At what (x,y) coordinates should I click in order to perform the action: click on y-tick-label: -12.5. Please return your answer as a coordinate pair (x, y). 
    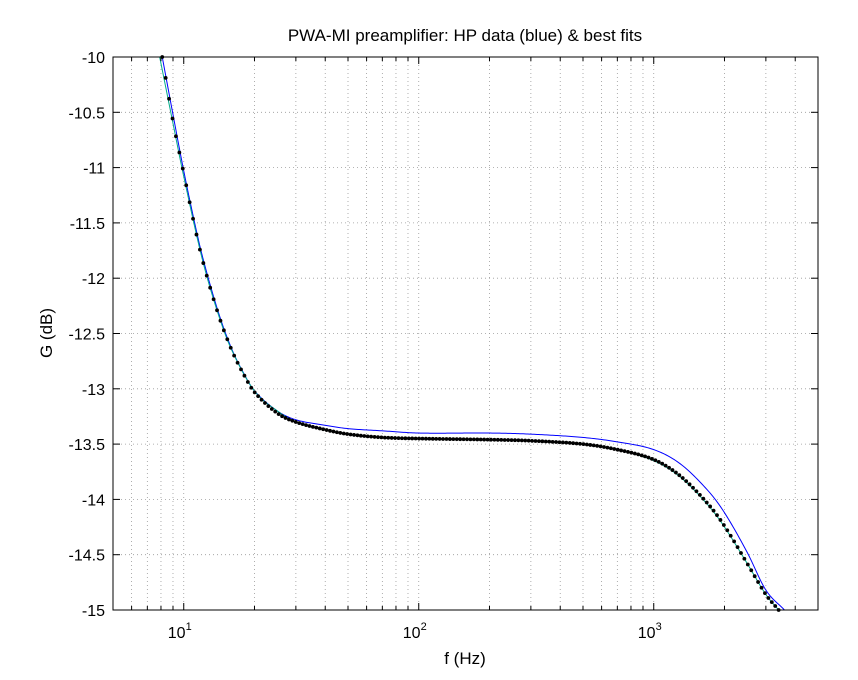
    Looking at the image, I should click on (87, 335).